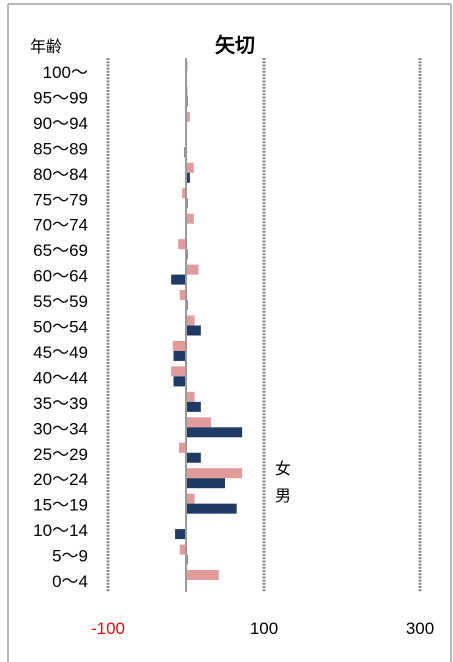 Image resolution: width=453 pixels, height=662 pixels. Describe the element at coordinates (60, 301) in the screenshot. I see `age-group-label: 55〜59` at that location.